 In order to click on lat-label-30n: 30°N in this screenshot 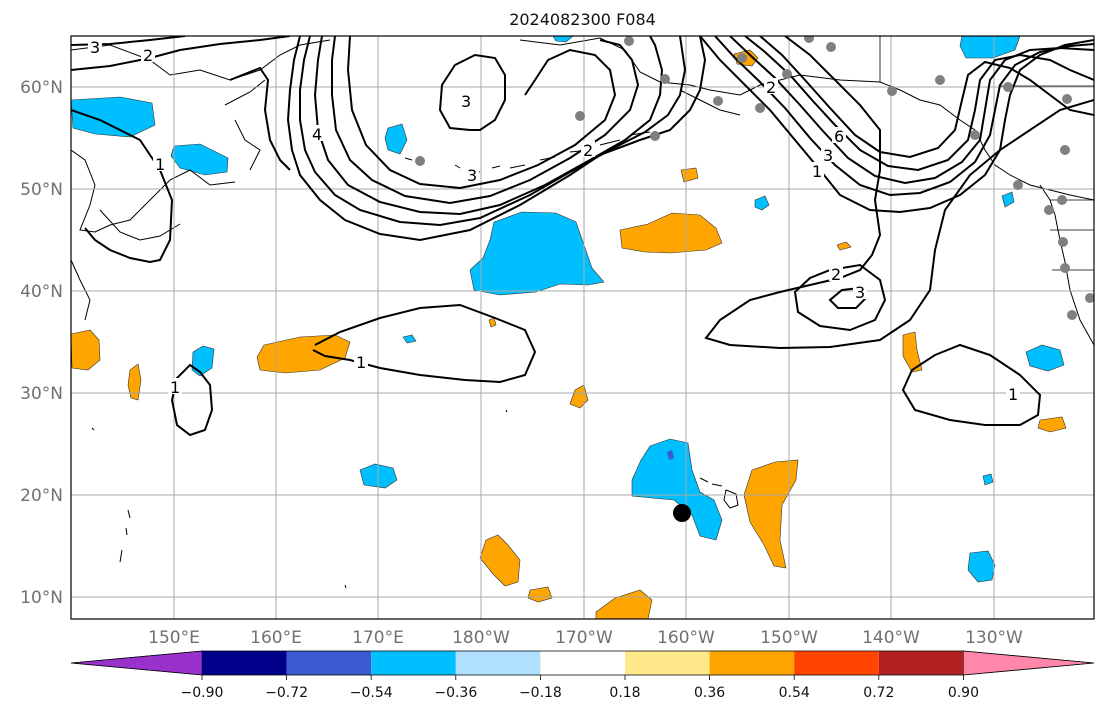, I will do `click(41, 394)`.